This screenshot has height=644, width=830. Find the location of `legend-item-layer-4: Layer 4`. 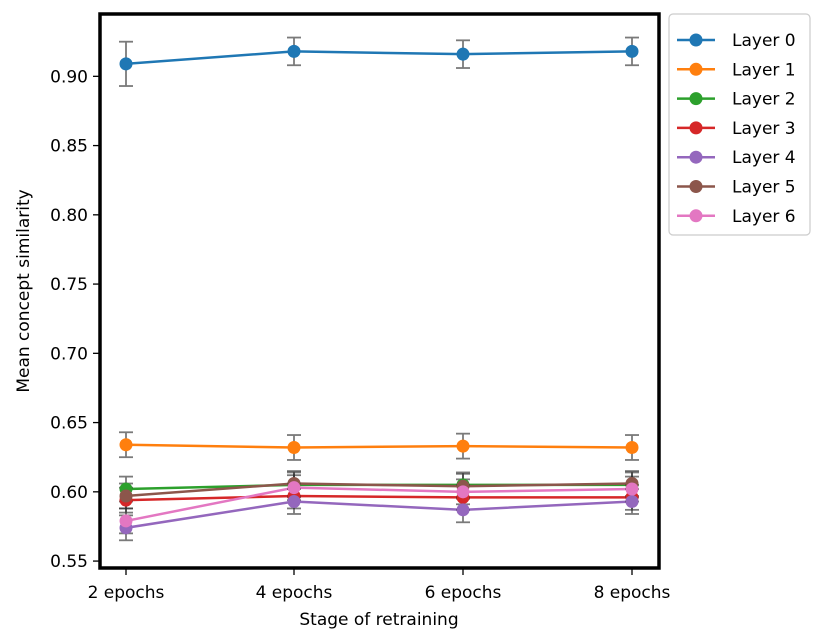

legend-item-layer-4: Layer 4 is located at coordinates (736, 158).